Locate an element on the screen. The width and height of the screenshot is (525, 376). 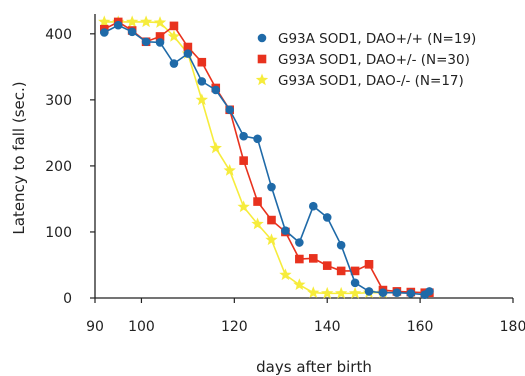
y-tick-label: 400 is located at coordinates (58, 35).